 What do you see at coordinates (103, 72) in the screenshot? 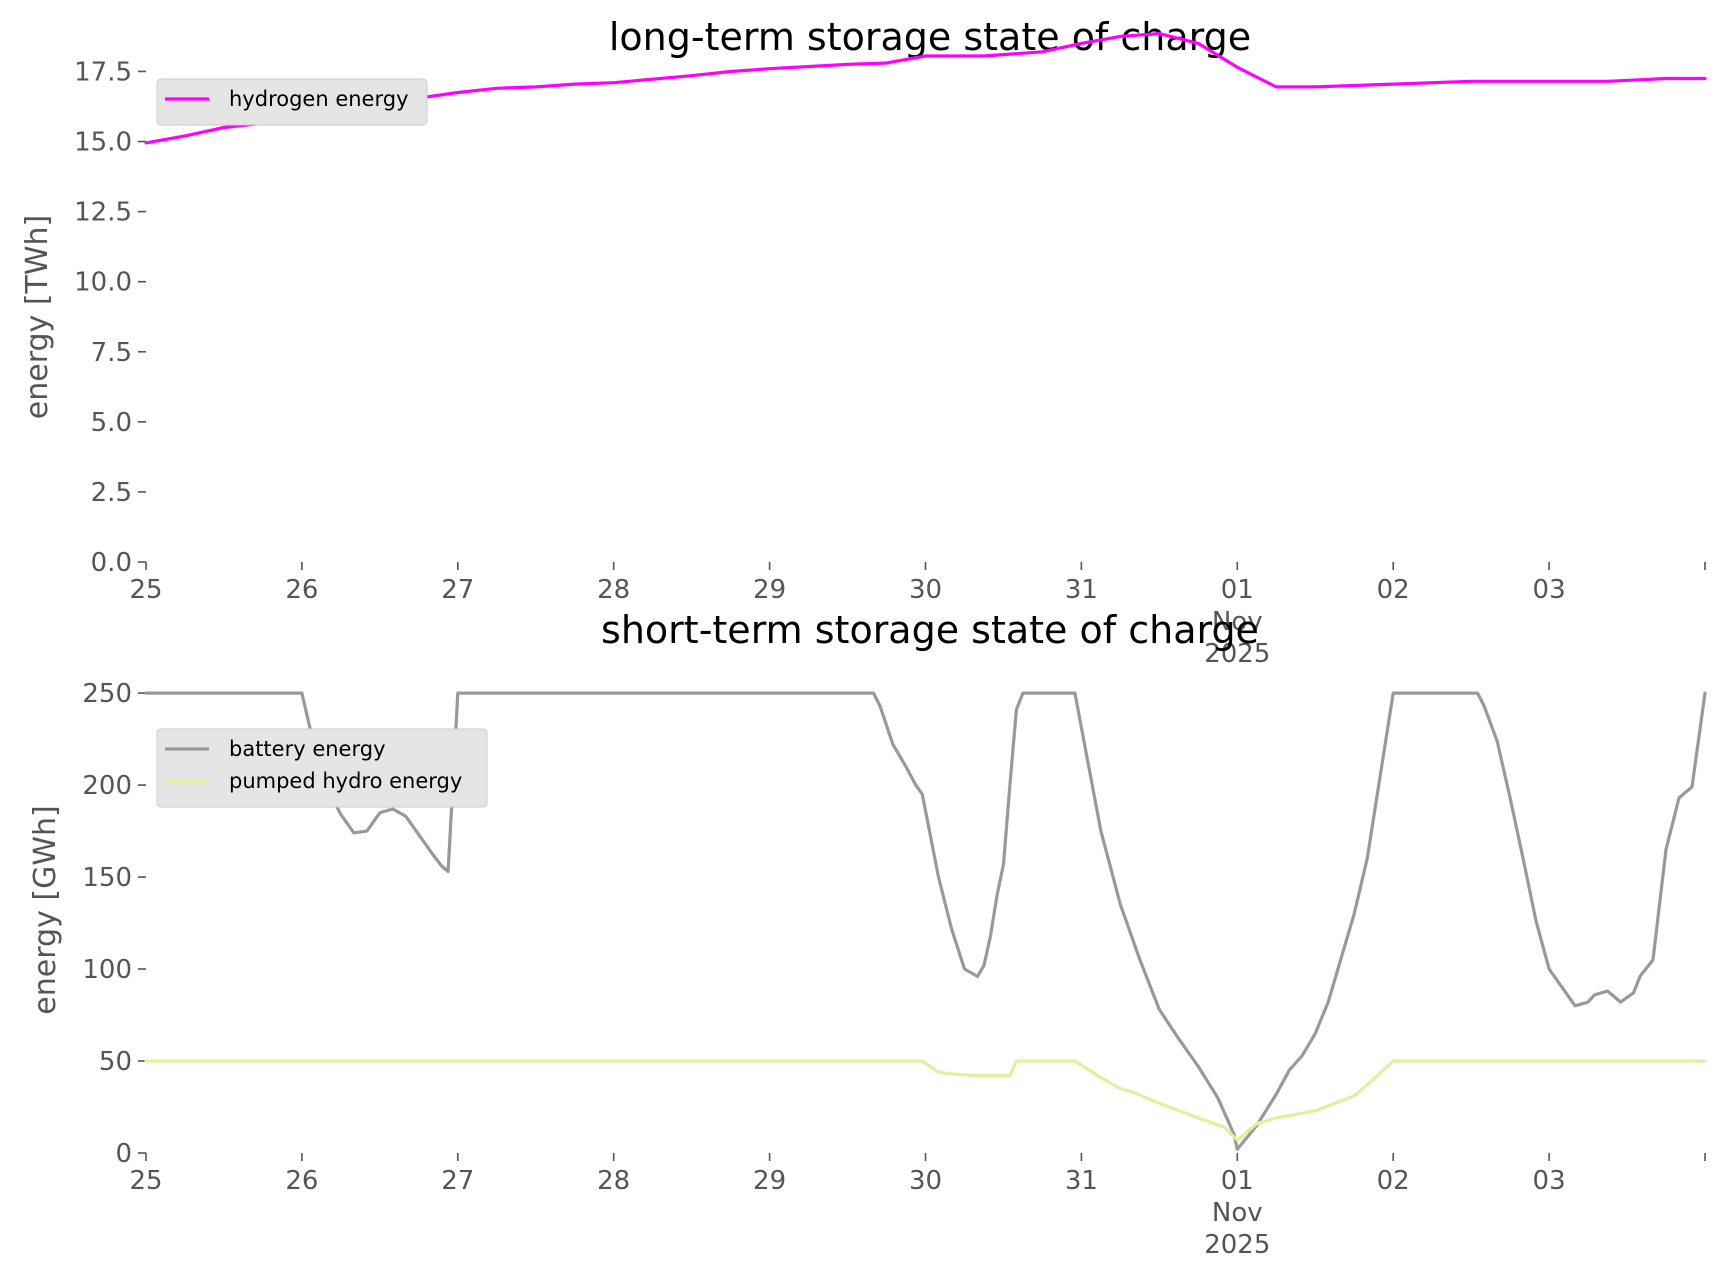
I see `y-tick-label: 17.5` at bounding box center [103, 72].